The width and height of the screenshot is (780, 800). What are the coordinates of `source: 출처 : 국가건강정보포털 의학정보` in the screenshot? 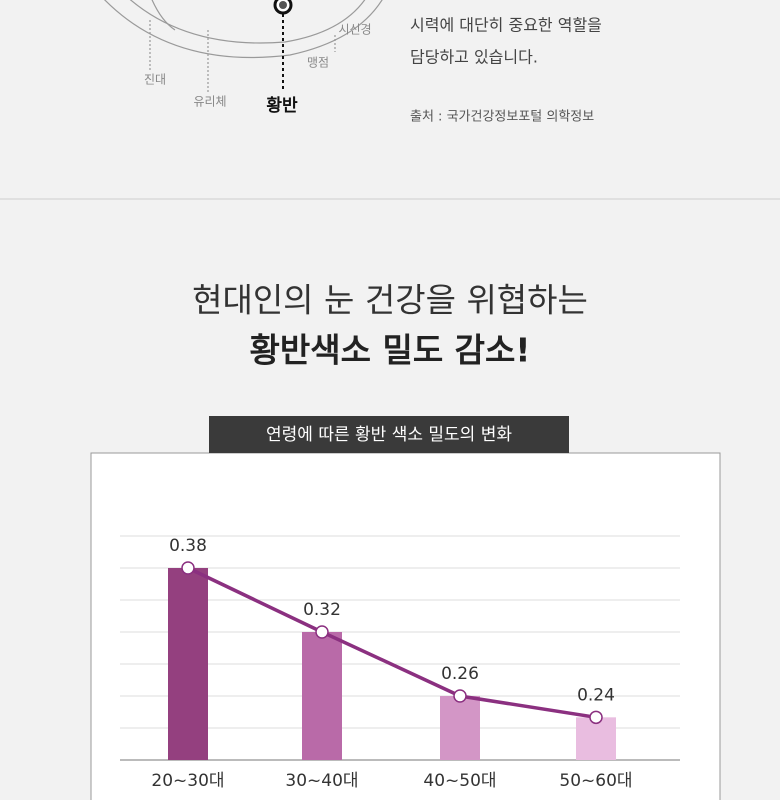 It's located at (502, 117).